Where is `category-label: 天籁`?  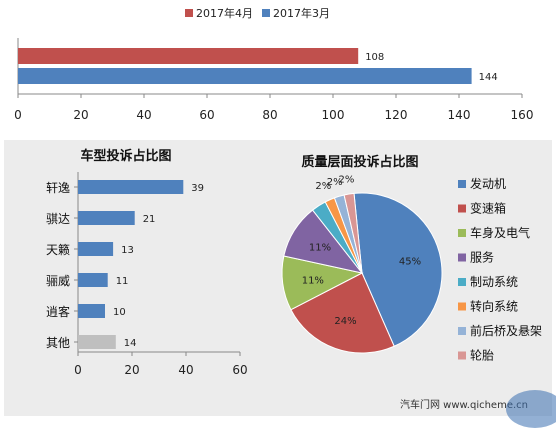 category-label: 天籁 is located at coordinates (58, 249).